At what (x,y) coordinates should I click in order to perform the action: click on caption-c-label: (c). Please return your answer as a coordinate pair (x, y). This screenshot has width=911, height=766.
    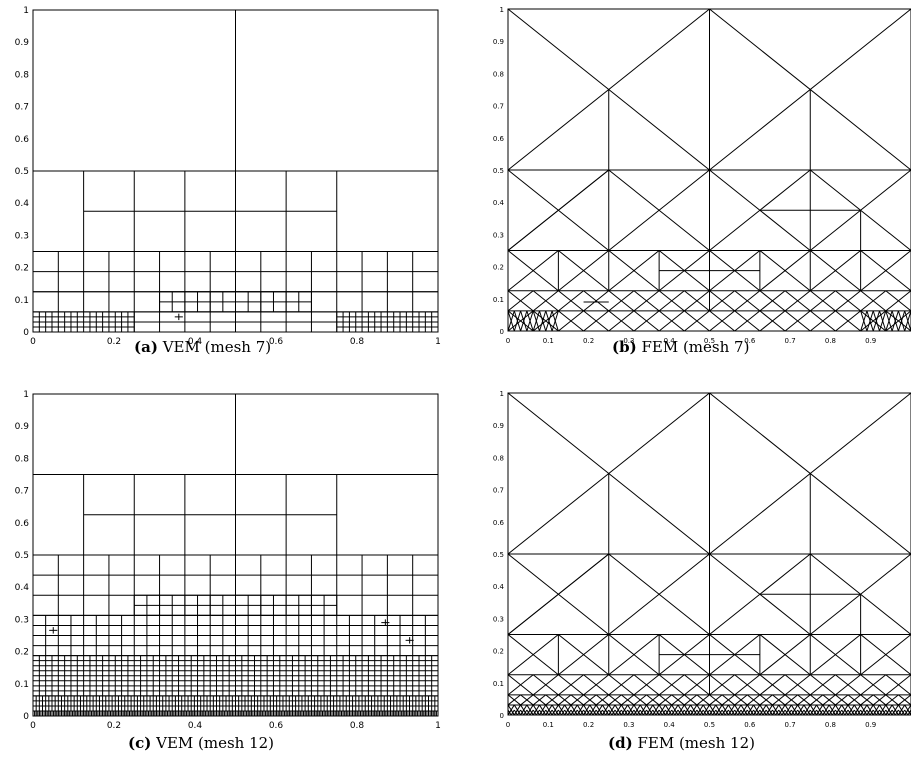
    Looking at the image, I should click on (140, 743).